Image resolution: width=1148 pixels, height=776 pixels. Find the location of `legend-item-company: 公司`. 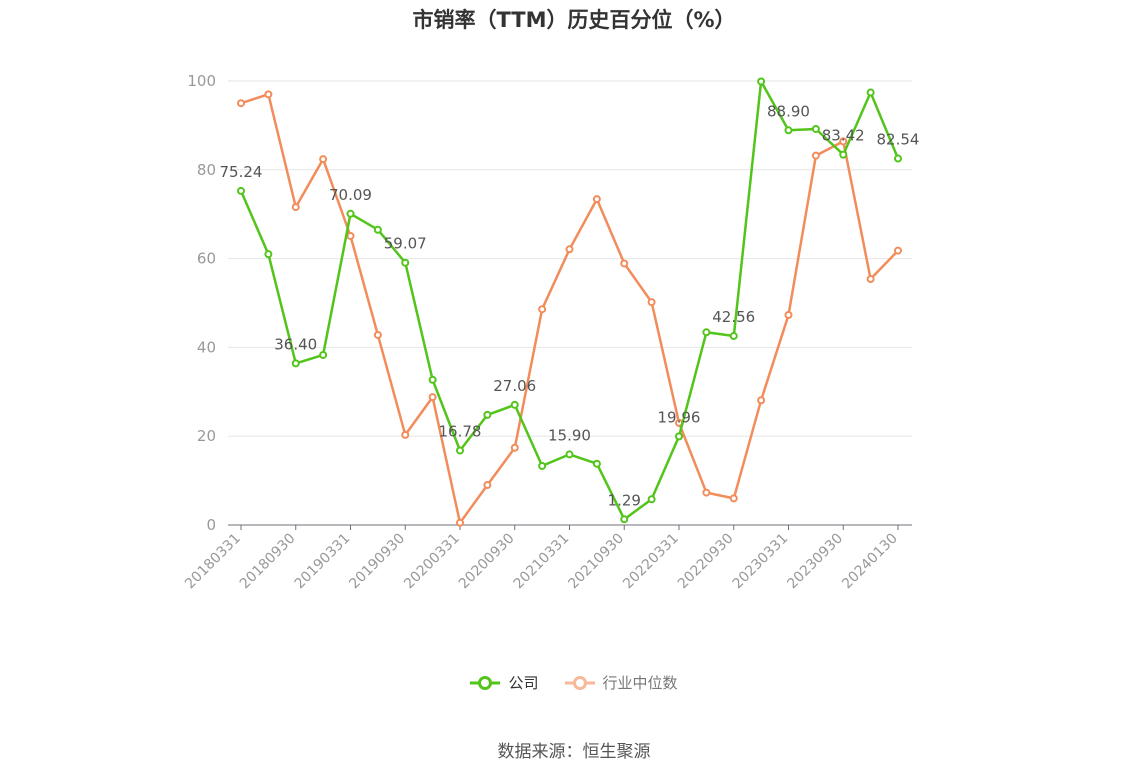

legend-item-company: 公司 is located at coordinates (504, 682).